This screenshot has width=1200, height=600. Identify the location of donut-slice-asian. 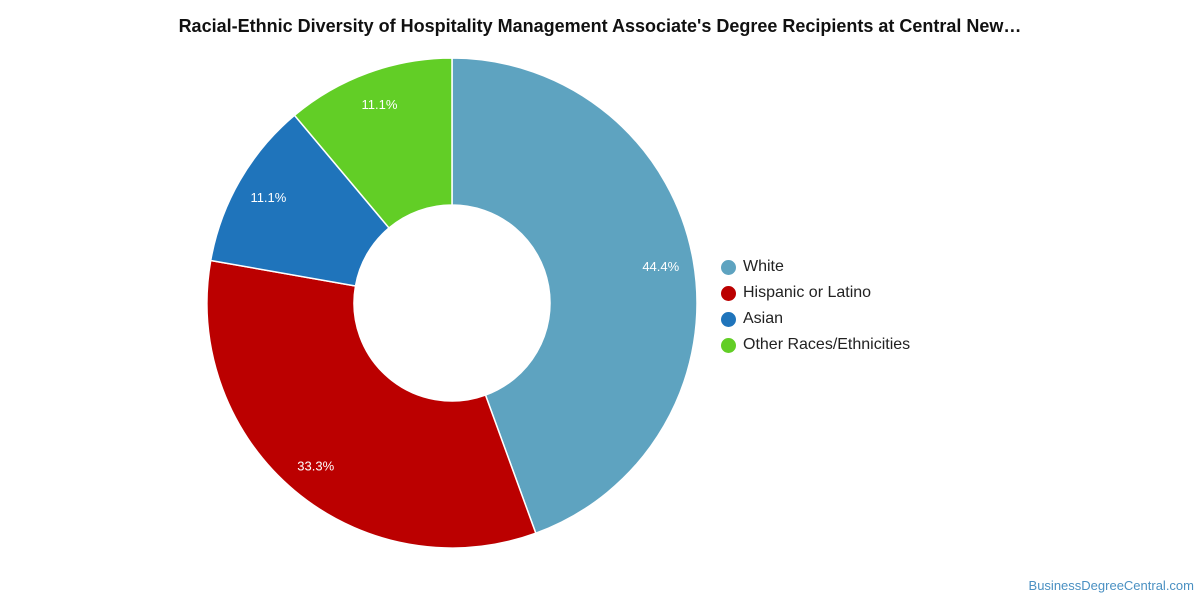
(300, 200).